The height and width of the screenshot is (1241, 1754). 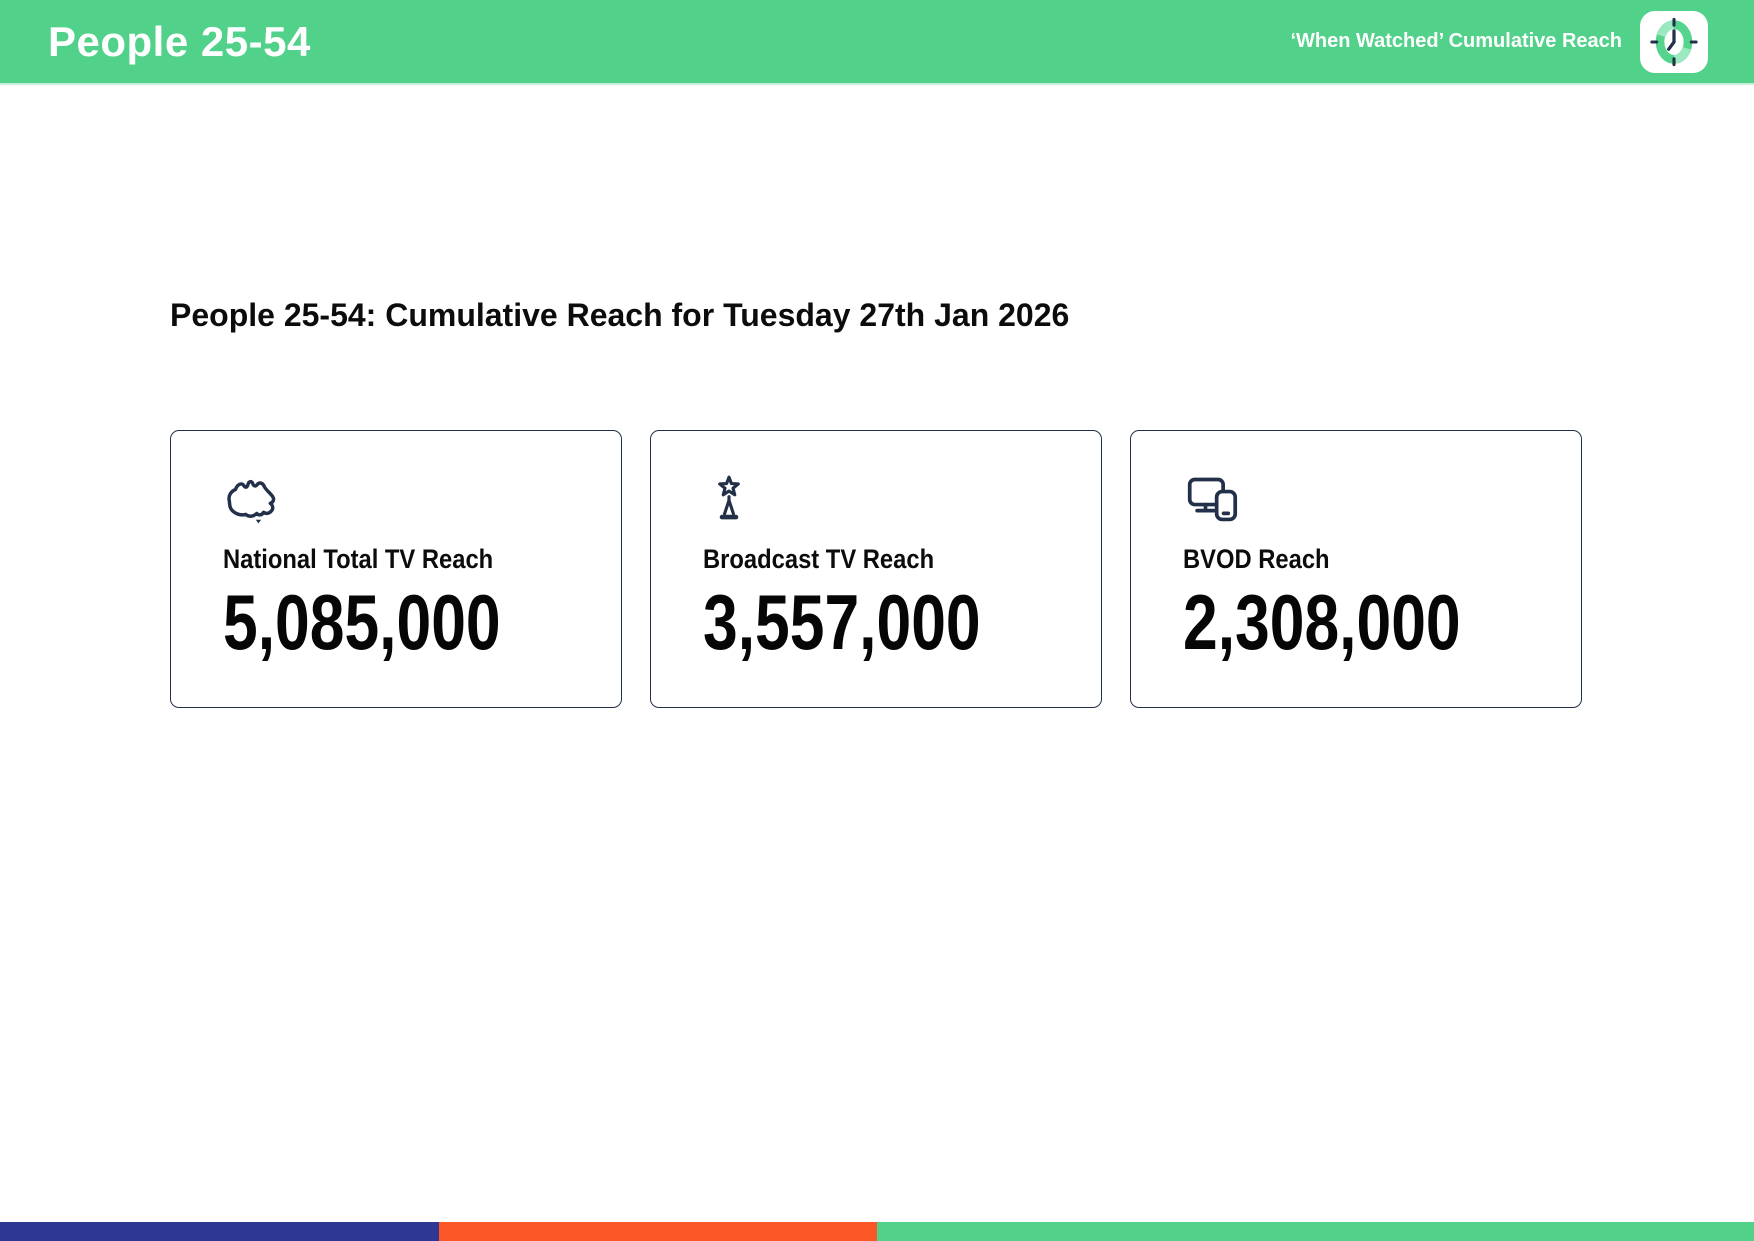 What do you see at coordinates (1456, 41) in the screenshot?
I see `header-subtitle: ‘When Watched’ Cumulative Reach` at bounding box center [1456, 41].